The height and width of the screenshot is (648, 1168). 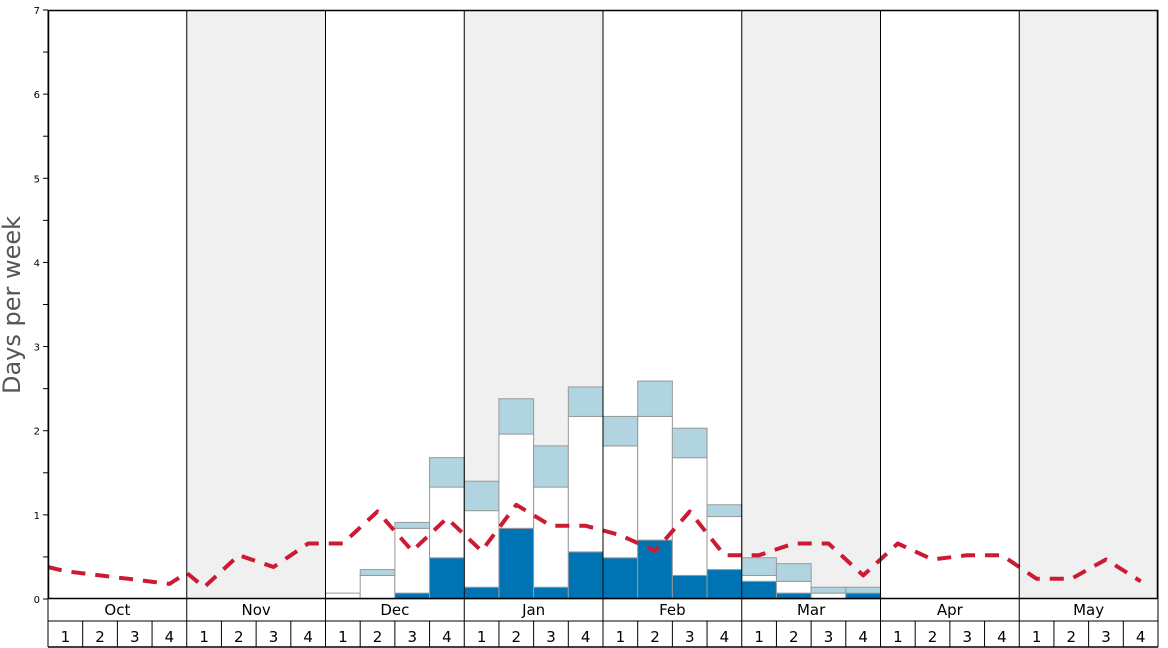 I want to click on bar-light-mar-w2, so click(x=793, y=572).